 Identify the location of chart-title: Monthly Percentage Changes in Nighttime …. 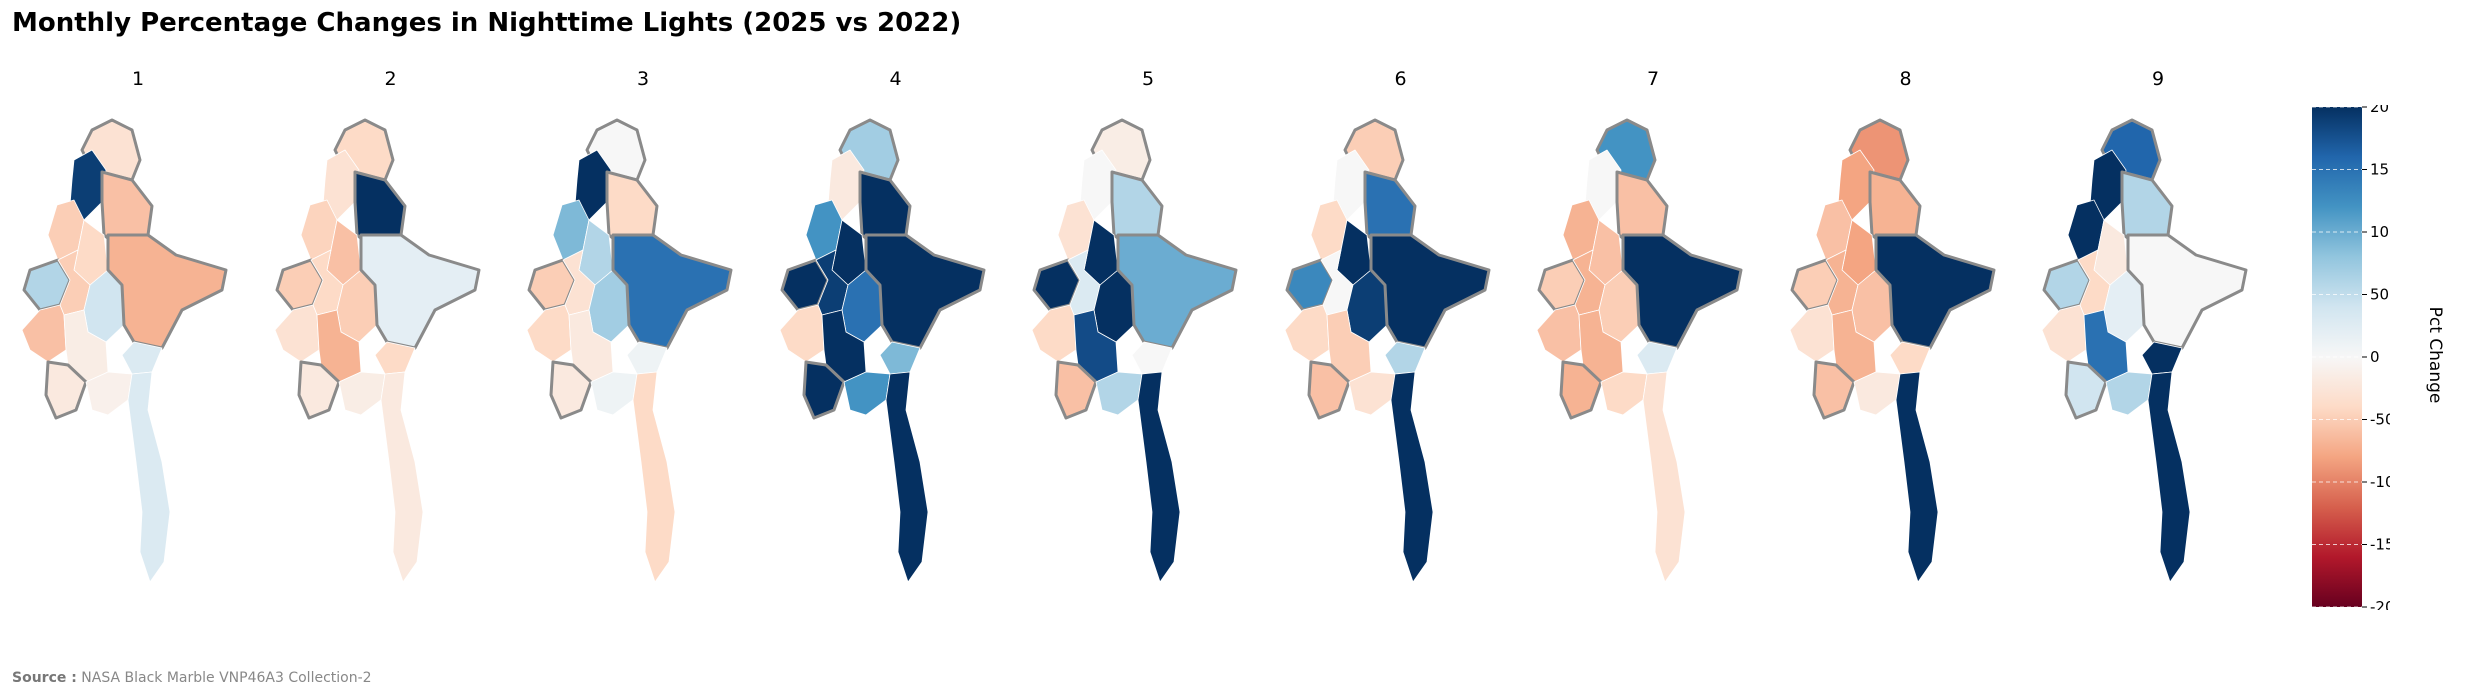
(487, 23).